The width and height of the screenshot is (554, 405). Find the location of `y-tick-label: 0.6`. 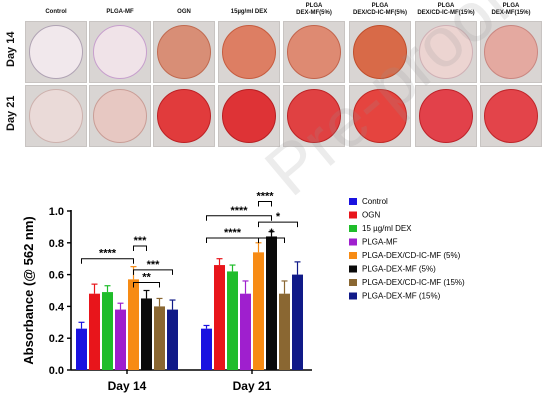

y-tick-label: 0.6 is located at coordinates (56, 276).